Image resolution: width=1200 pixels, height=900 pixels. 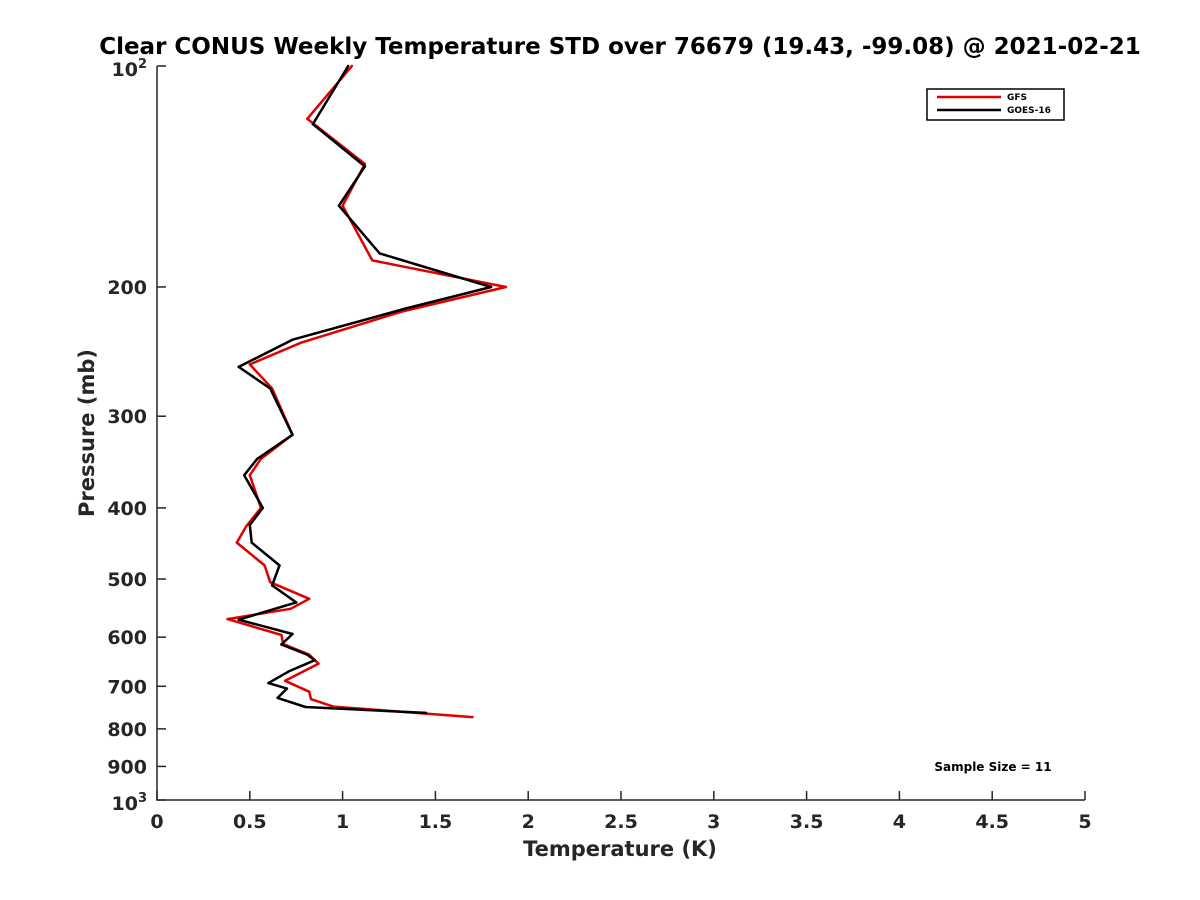 I want to click on y-tick-label: 900, so click(x=127, y=767).